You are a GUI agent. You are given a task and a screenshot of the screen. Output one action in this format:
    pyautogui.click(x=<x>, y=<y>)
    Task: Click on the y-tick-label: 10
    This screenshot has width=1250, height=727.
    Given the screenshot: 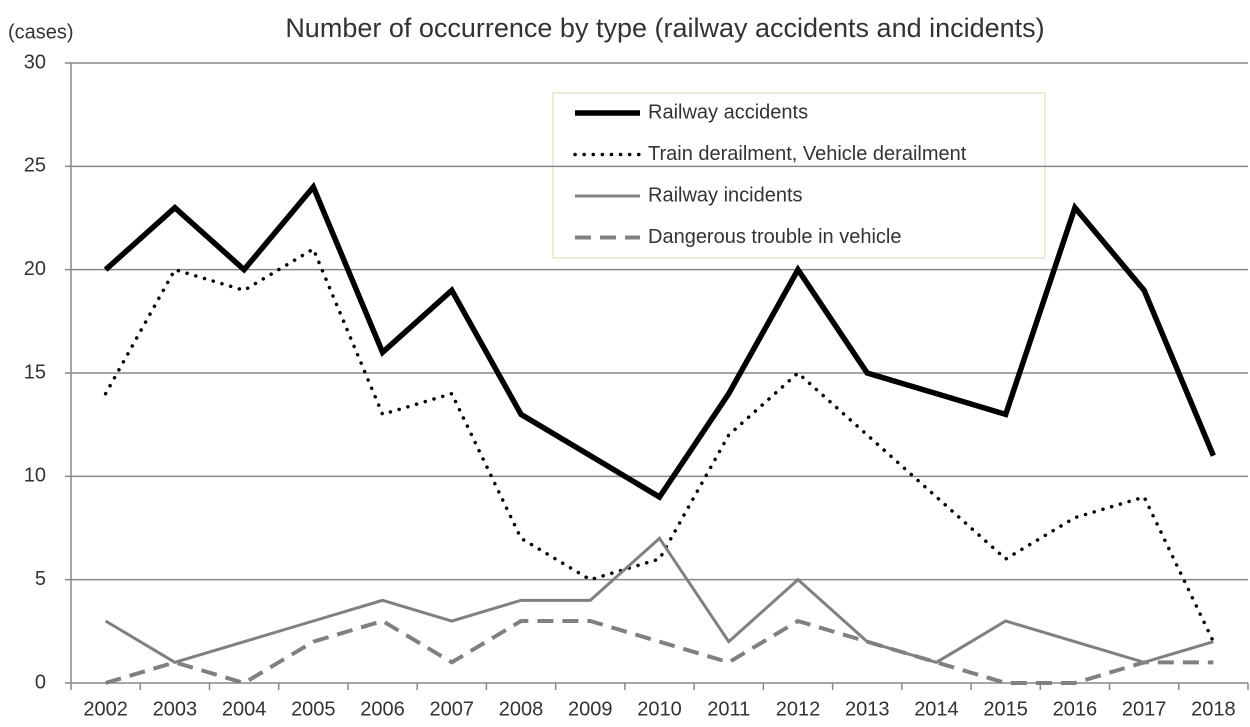 What is the action you would take?
    pyautogui.click(x=35, y=476)
    